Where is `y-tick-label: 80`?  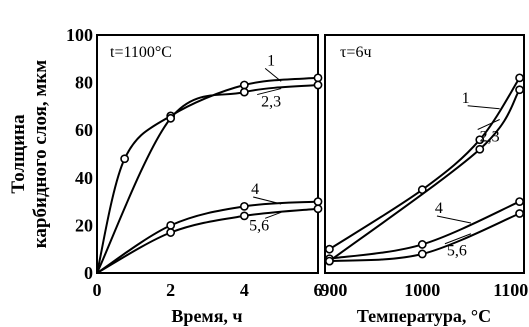
y-tick-label: 80 is located at coordinates (84, 83).